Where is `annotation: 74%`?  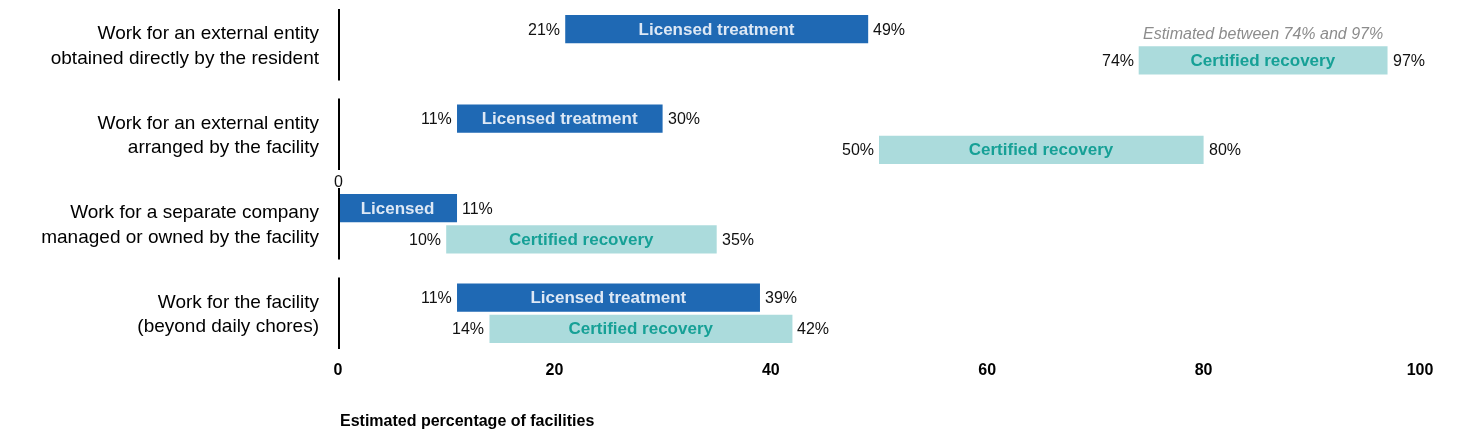
annotation: 74% is located at coordinates (1118, 60).